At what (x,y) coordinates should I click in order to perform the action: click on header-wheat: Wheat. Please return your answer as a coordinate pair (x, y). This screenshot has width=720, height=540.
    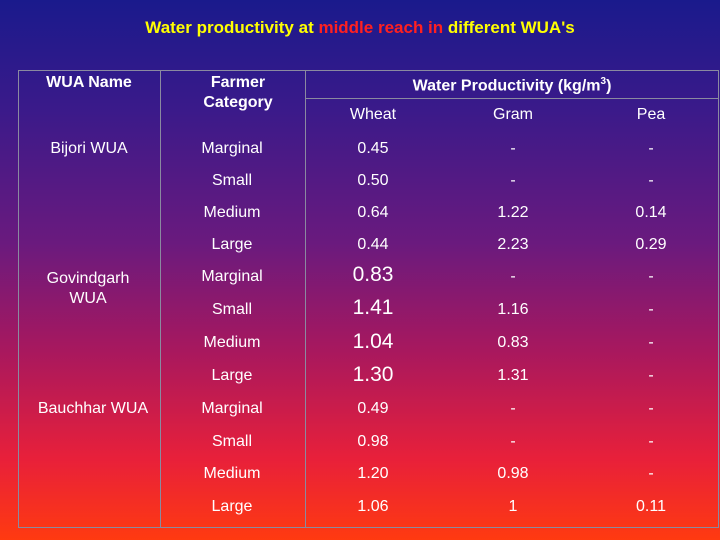
    Looking at the image, I should click on (373, 114).